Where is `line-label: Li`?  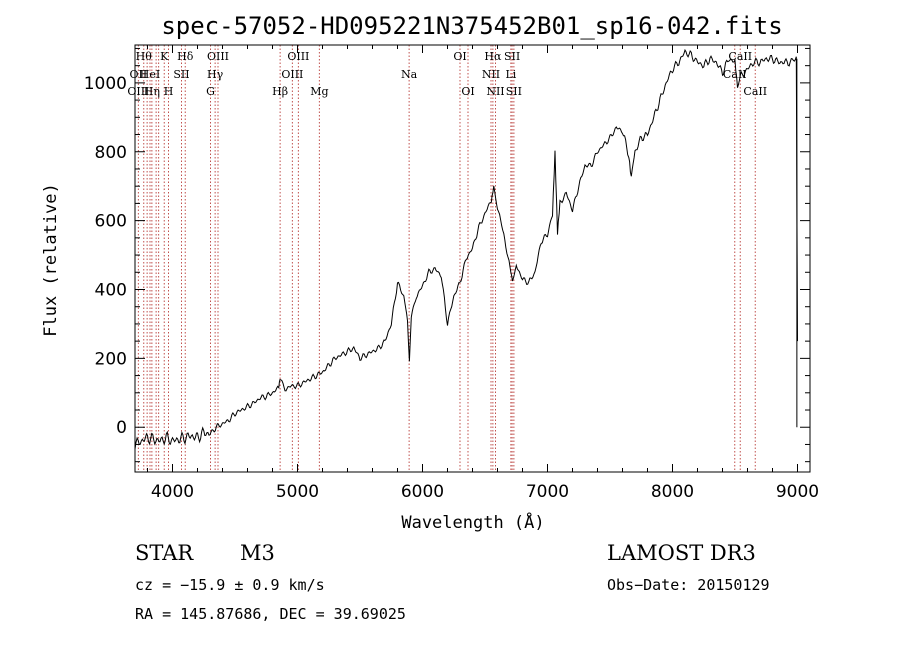
line-label: Li is located at coordinates (510, 74).